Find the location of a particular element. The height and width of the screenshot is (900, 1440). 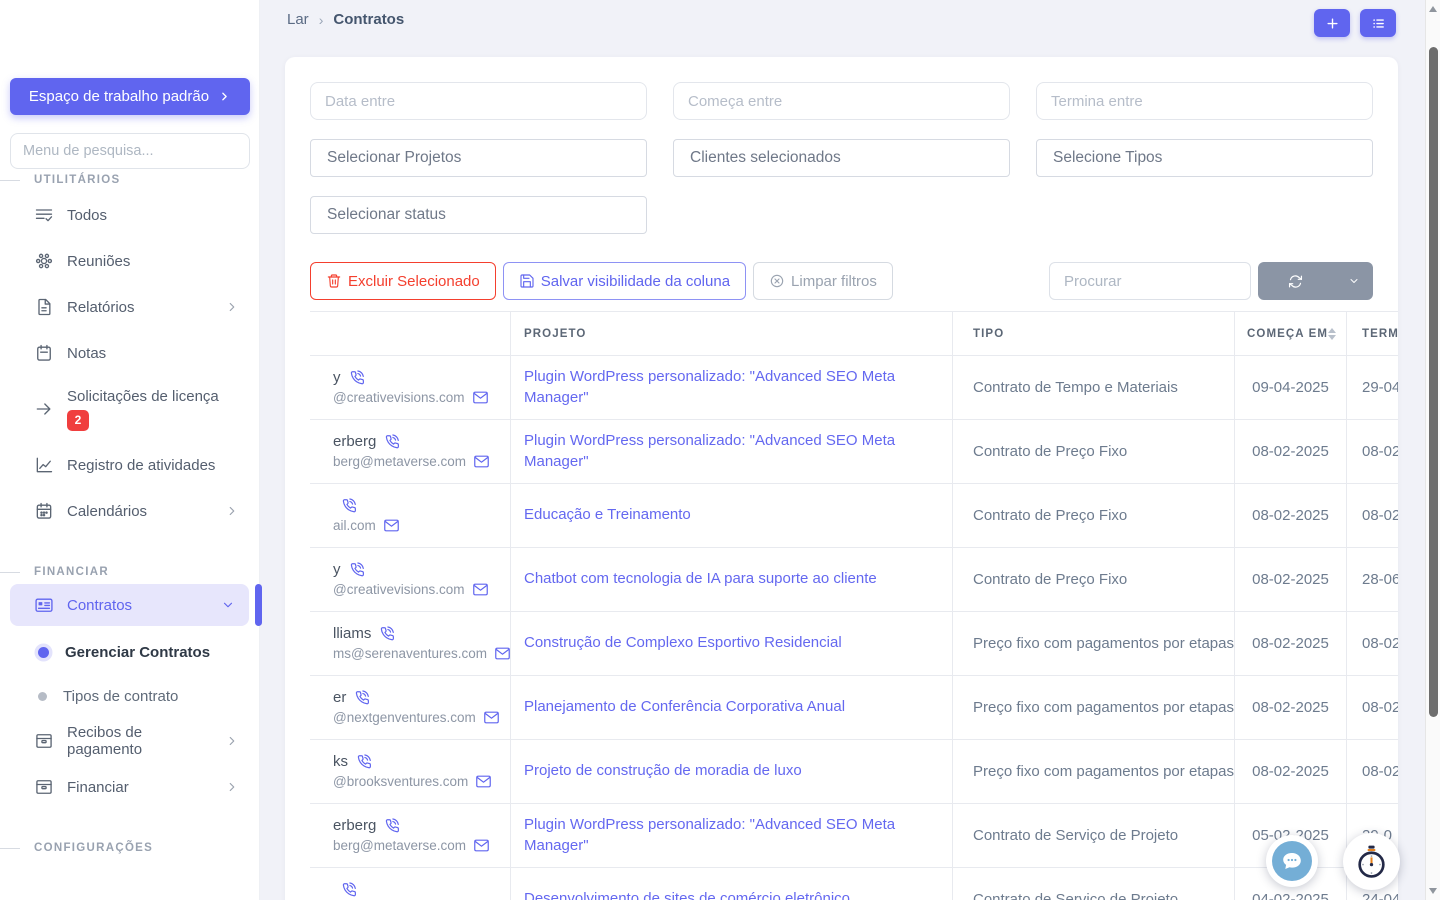

refresh-icon is located at coordinates (1295, 281).